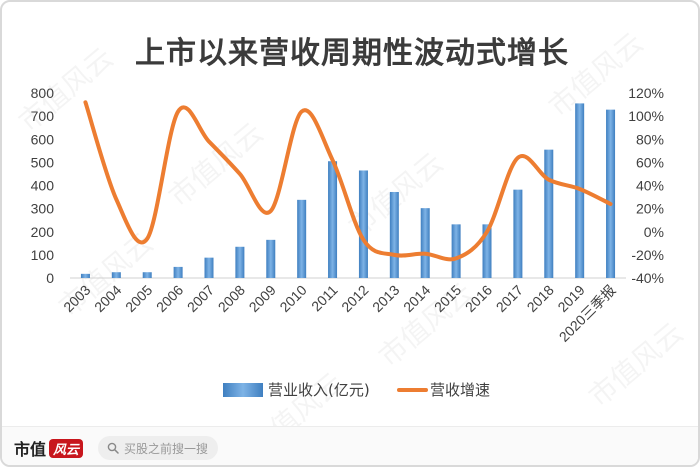 The image size is (700, 467). What do you see at coordinates (509, 298) in the screenshot?
I see `x-tick-label: 2017` at bounding box center [509, 298].